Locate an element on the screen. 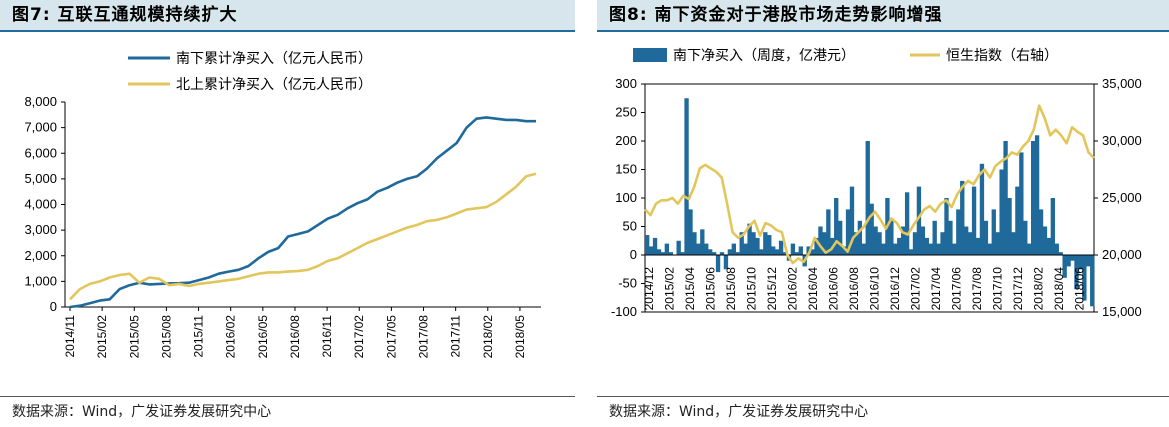 The image size is (1169, 427). y-tick-label-left: 200 is located at coordinates (626, 140).